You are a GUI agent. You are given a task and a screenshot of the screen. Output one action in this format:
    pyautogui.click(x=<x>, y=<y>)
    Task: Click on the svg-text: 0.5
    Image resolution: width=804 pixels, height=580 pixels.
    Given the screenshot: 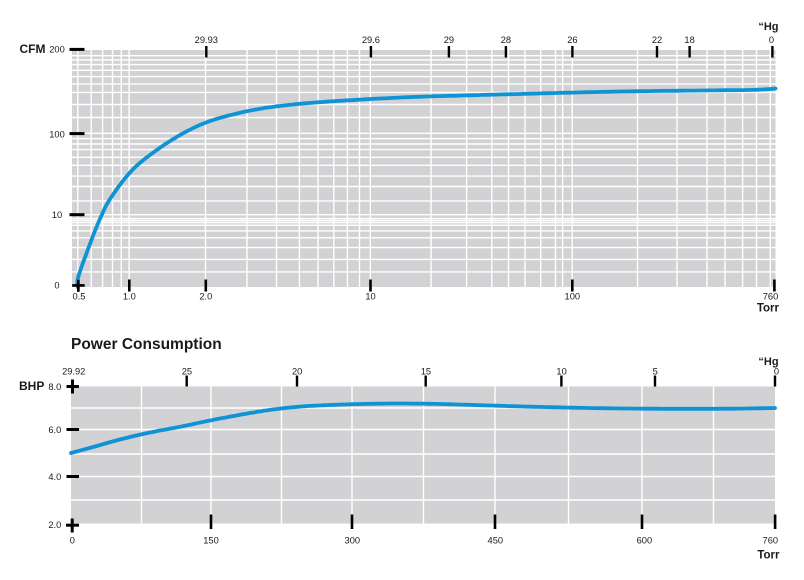 What is the action you would take?
    pyautogui.click(x=79, y=297)
    